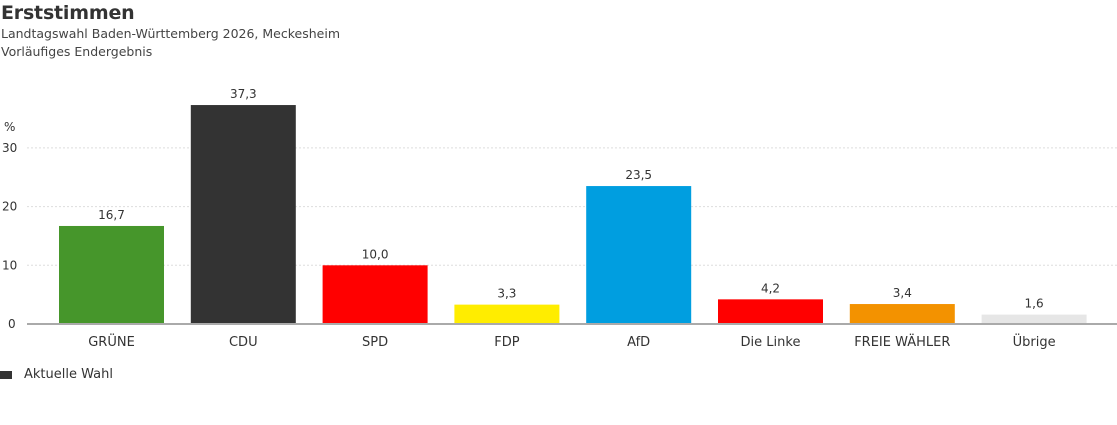  What do you see at coordinates (507, 314) in the screenshot?
I see `bar-fdp` at bounding box center [507, 314].